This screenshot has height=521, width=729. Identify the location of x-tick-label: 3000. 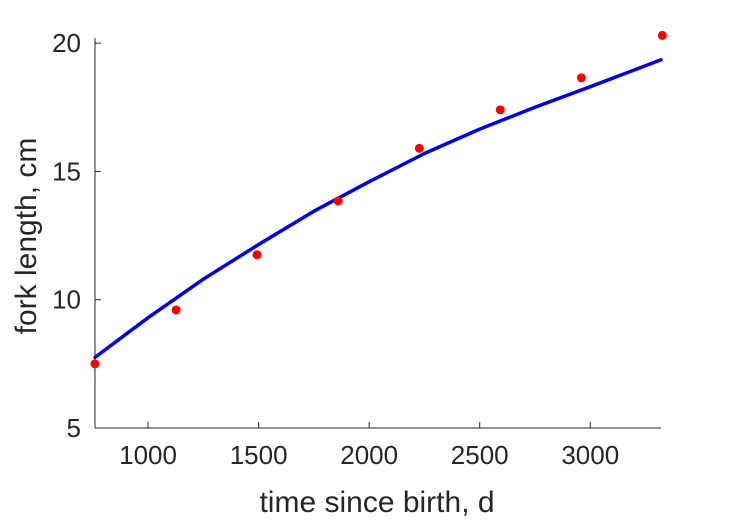
(590, 455).